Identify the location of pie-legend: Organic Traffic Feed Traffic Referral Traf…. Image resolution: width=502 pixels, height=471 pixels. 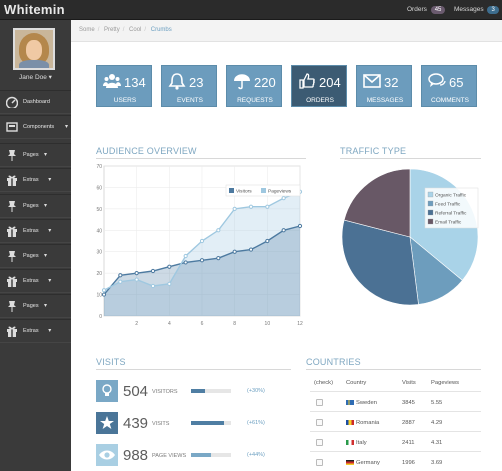
(451, 208).